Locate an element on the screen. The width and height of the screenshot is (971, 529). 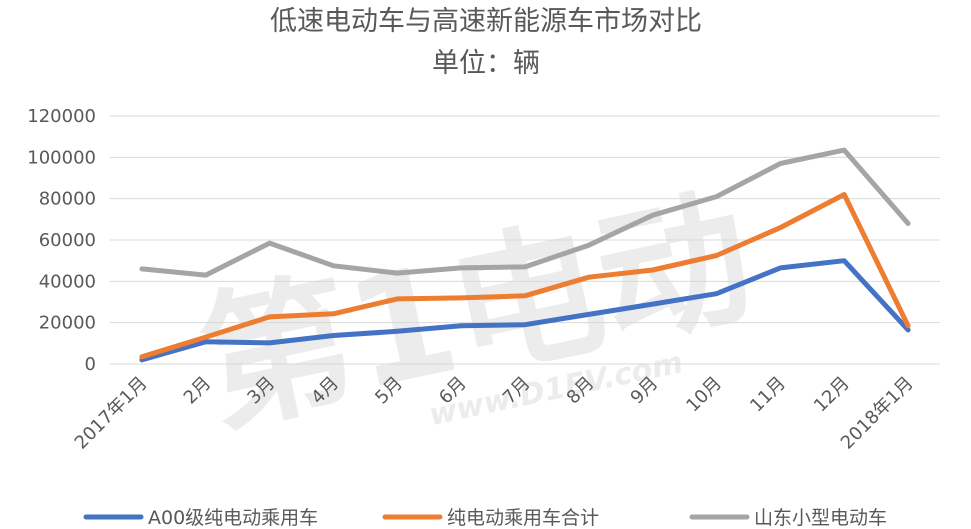
y-tick-label: 40000 is located at coordinates (67, 281).